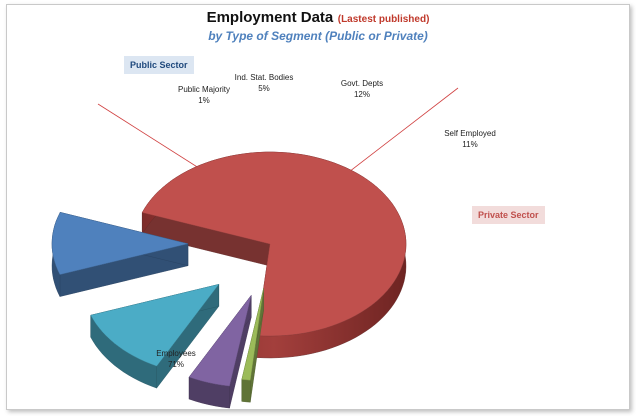 This screenshot has height=416, width=636. Describe the element at coordinates (155, 336) in the screenshot. I see `pie-slice-govt-depts` at that location.